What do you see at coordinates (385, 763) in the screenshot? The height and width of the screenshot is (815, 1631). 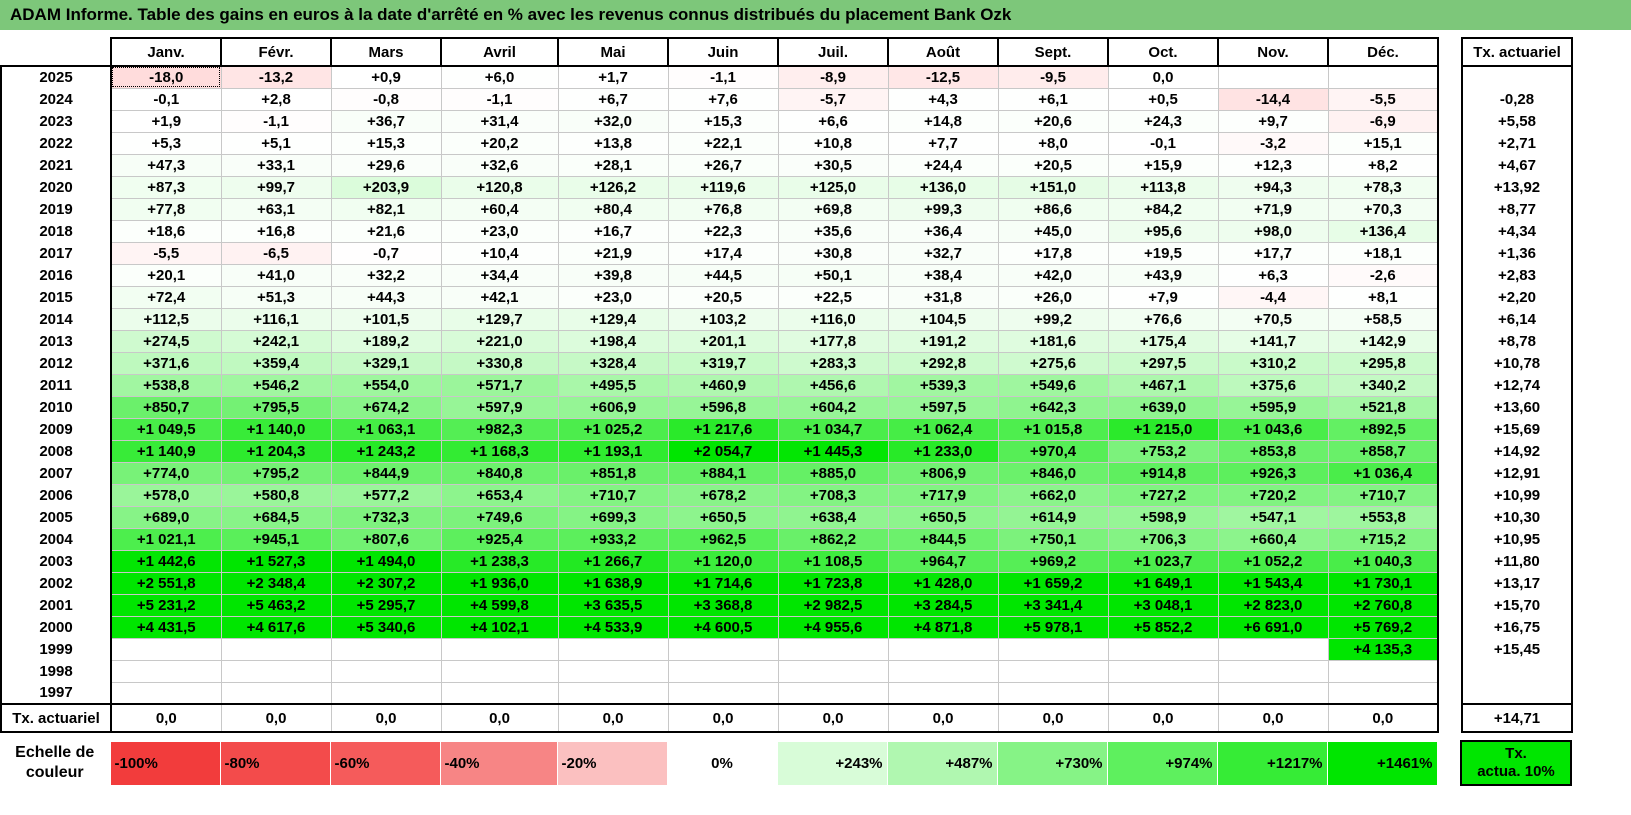 I see `color-scale-swatch: -60%` at bounding box center [385, 763].